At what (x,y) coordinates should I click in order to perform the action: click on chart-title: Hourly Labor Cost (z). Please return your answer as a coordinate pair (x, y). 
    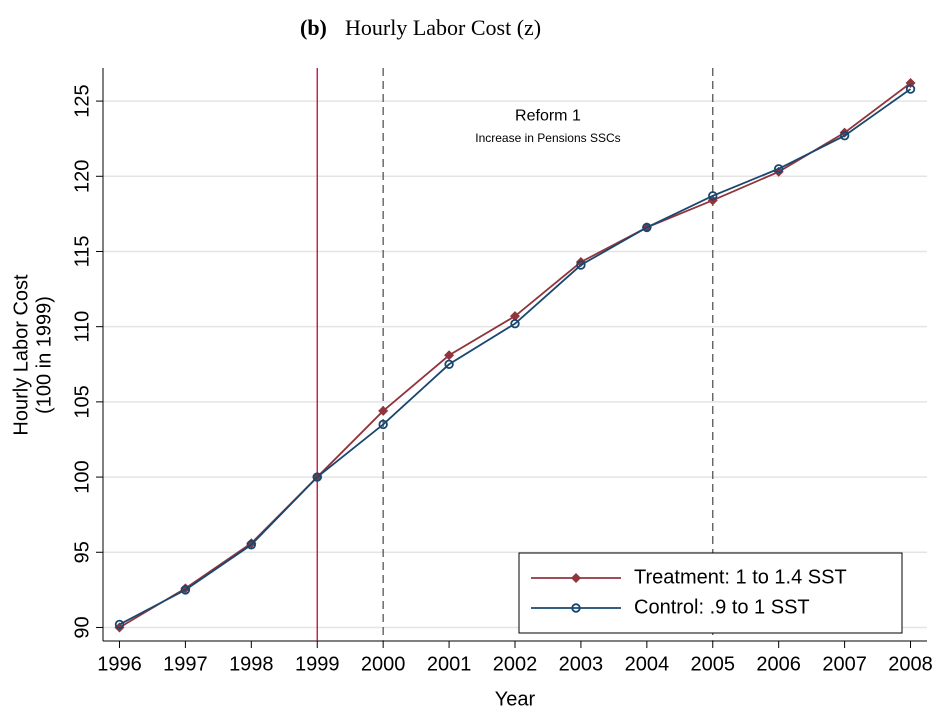
    Looking at the image, I should click on (443, 27).